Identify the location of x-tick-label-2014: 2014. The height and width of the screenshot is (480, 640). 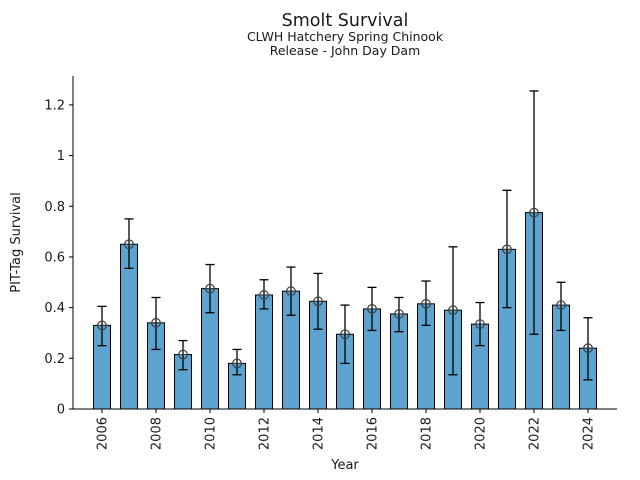
(319, 433).